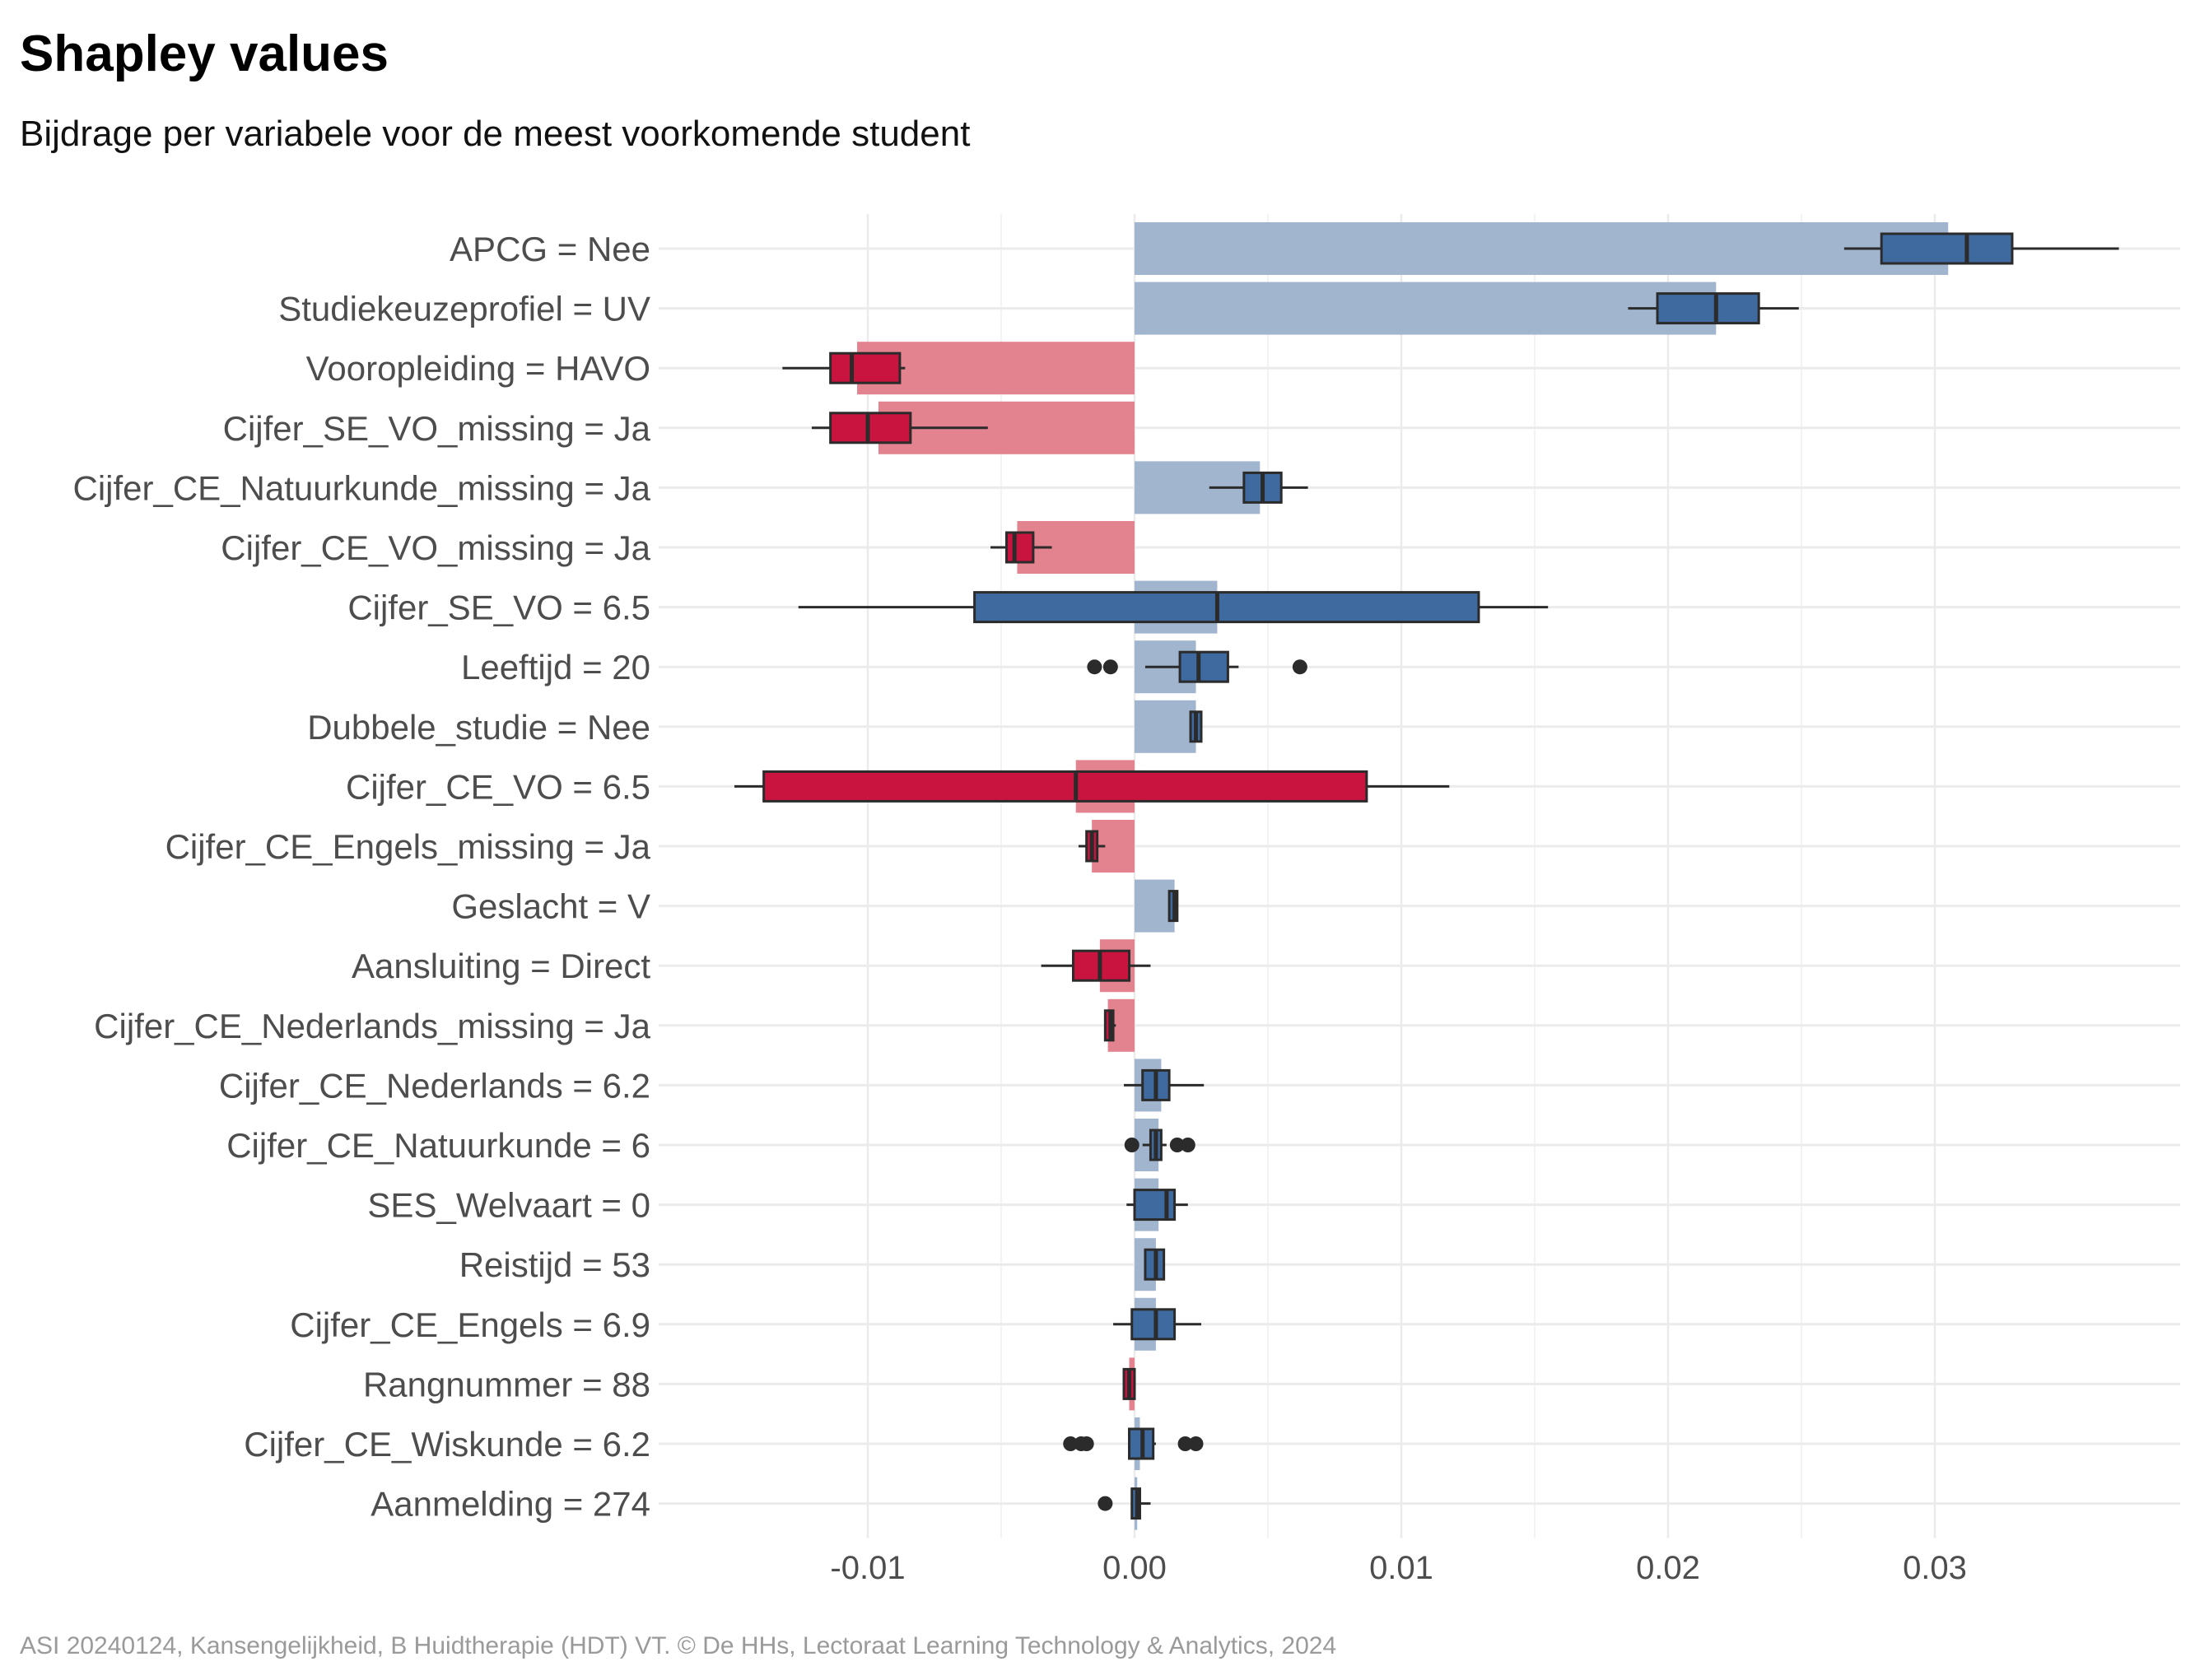 This screenshot has width=2195, height=1680. Describe the element at coordinates (554, 1264) in the screenshot. I see `y-axis-label: Reistijd = 53` at that location.